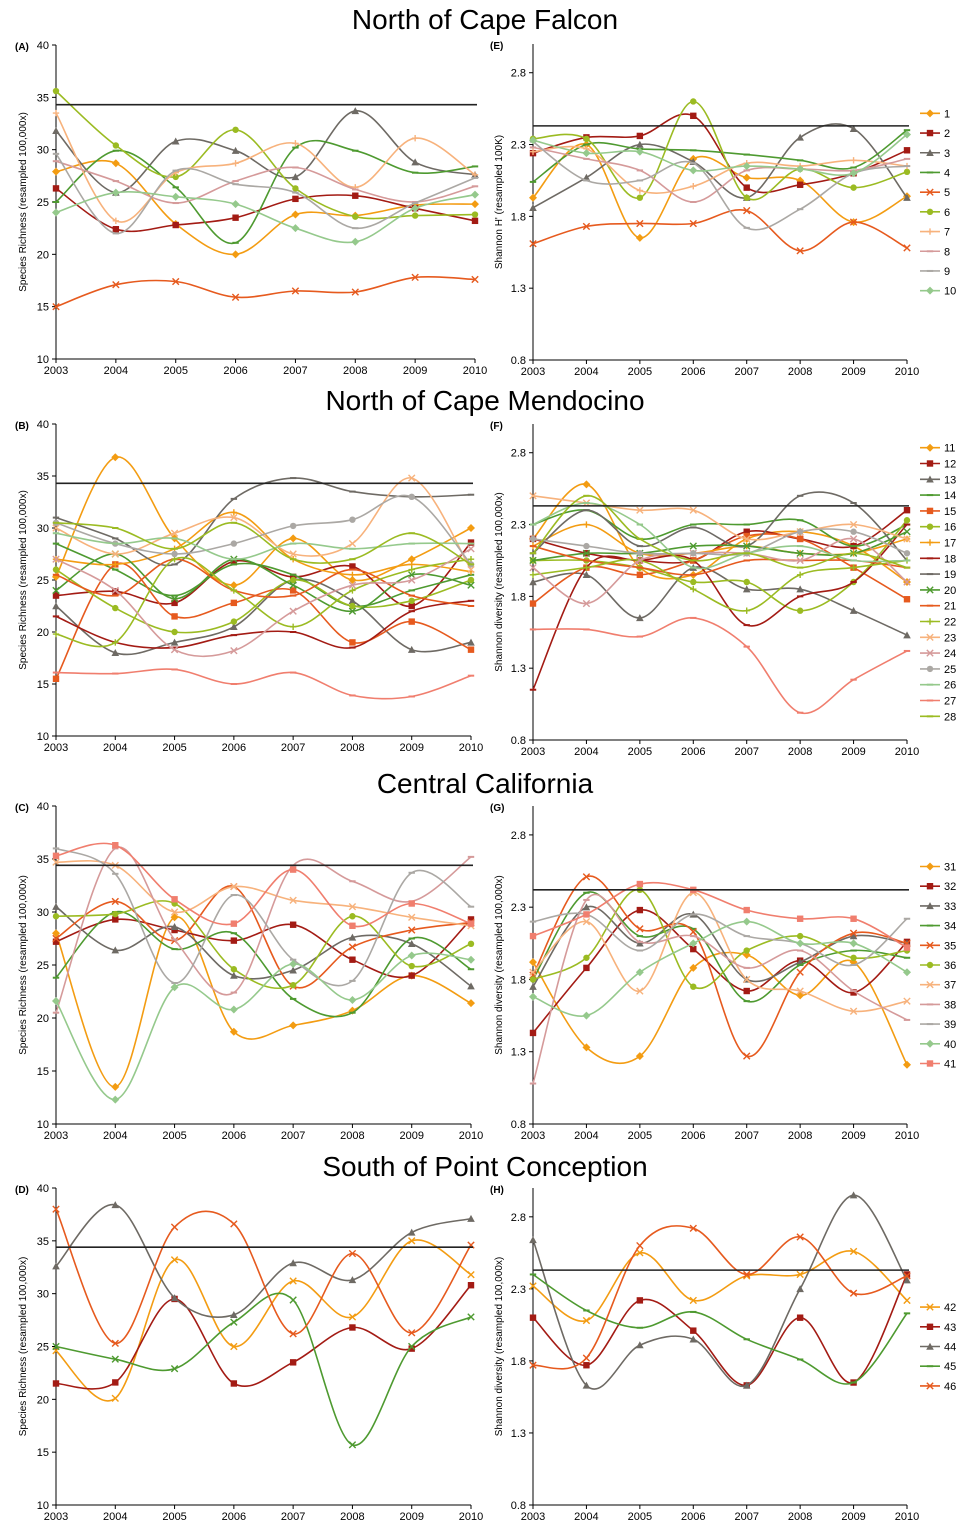 The width and height of the screenshot is (970, 1525). I want to click on y-tick-label: 40, so click(43, 1189).